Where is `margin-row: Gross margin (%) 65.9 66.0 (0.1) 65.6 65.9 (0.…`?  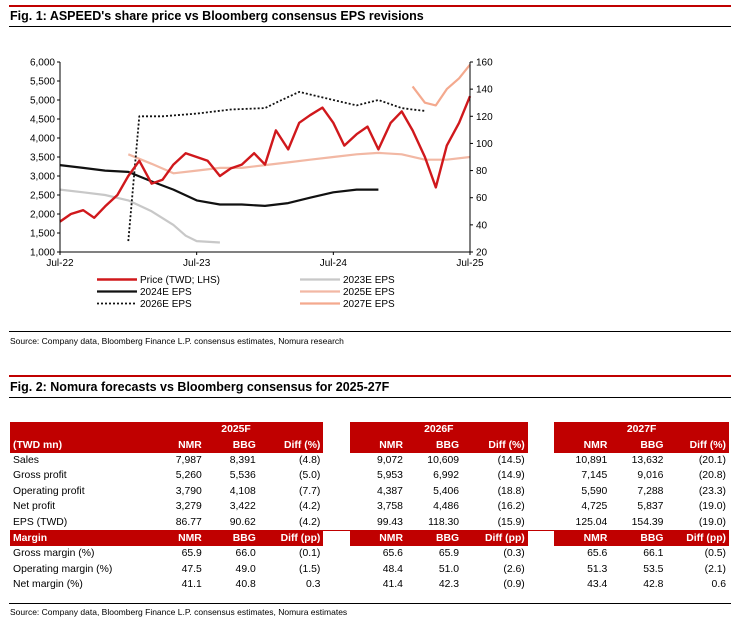 margin-row: Gross margin (%) 65.9 66.0 (0.1) 65.6 65.9 (0.… is located at coordinates (369, 554).